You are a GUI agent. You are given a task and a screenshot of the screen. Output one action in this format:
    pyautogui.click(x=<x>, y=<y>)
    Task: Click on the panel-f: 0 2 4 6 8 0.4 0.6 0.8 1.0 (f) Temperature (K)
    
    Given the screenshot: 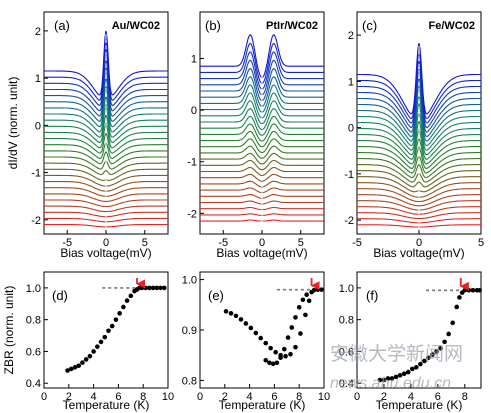 What is the action you would take?
    pyautogui.click(x=410, y=341)
    